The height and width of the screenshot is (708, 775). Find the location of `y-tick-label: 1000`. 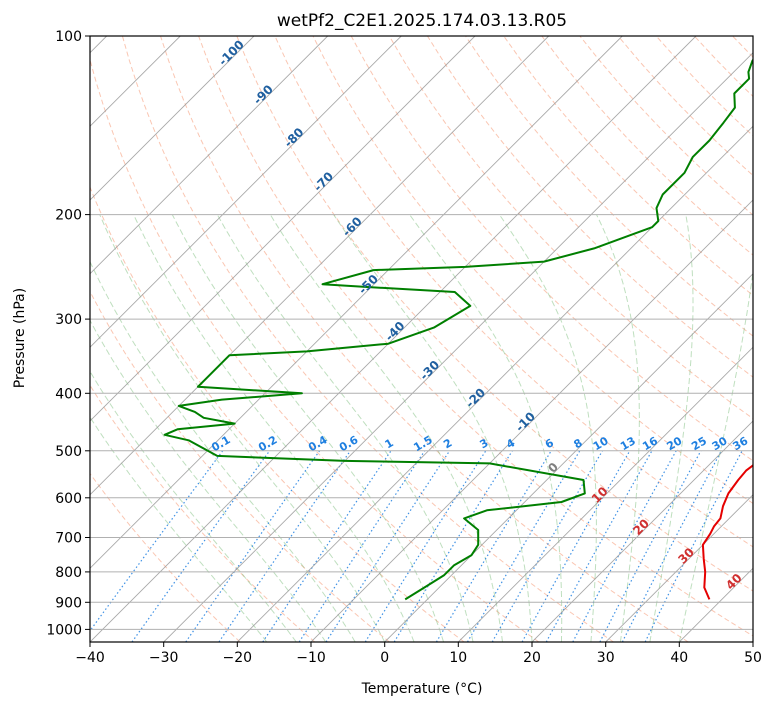

y-tick-label: 1000 is located at coordinates (64, 630).